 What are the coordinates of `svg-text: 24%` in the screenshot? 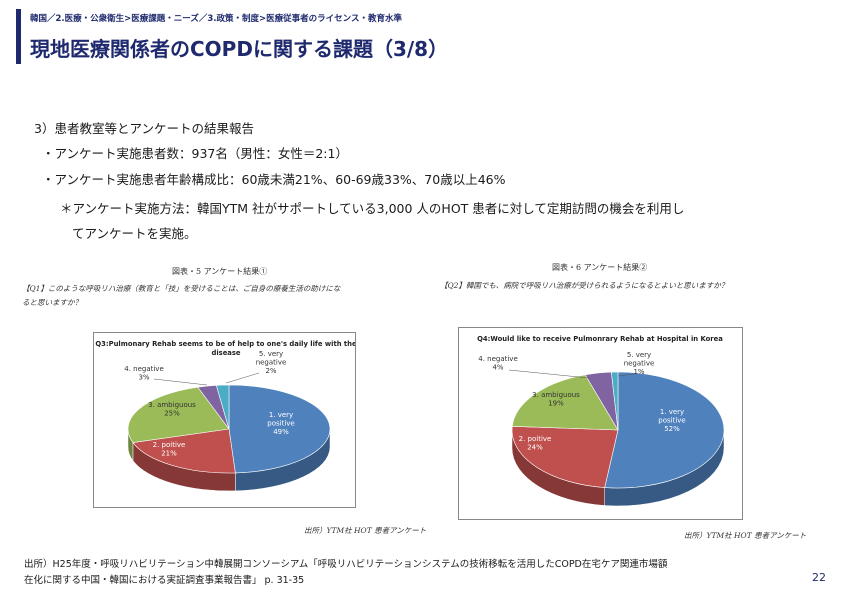 It's located at (535, 448).